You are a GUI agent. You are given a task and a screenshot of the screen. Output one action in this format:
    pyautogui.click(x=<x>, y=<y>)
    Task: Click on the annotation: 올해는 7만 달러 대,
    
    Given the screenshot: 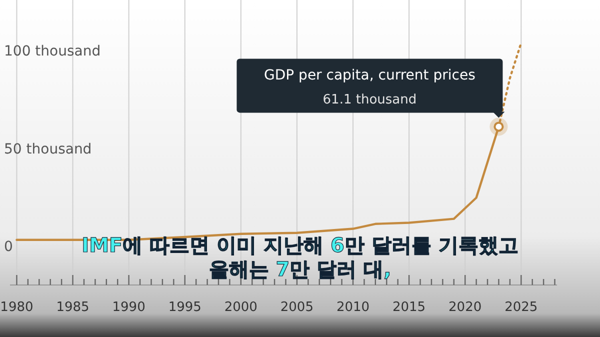 What is the action you would take?
    pyautogui.click(x=300, y=269)
    